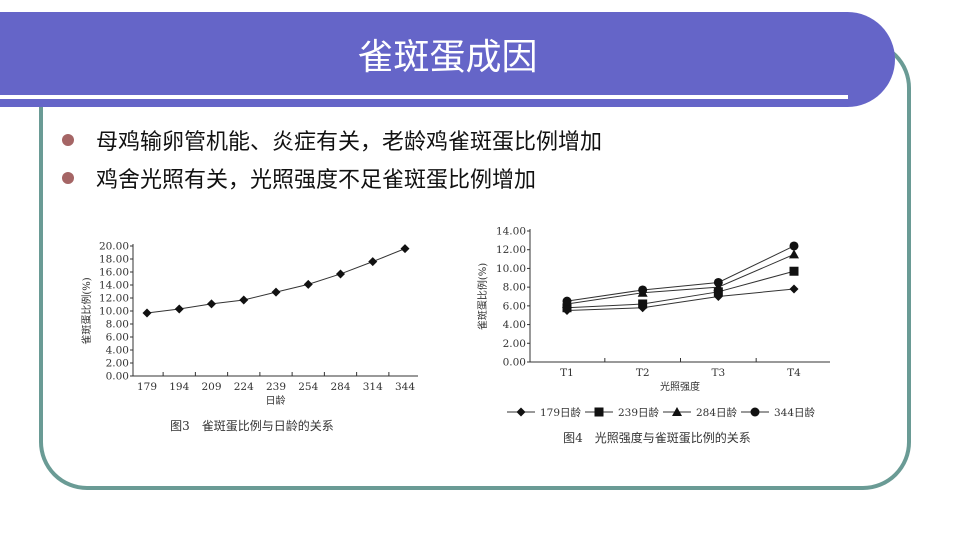 The width and height of the screenshot is (960, 540). What do you see at coordinates (795, 412) in the screenshot?
I see `legend-label: 344日龄` at bounding box center [795, 412].